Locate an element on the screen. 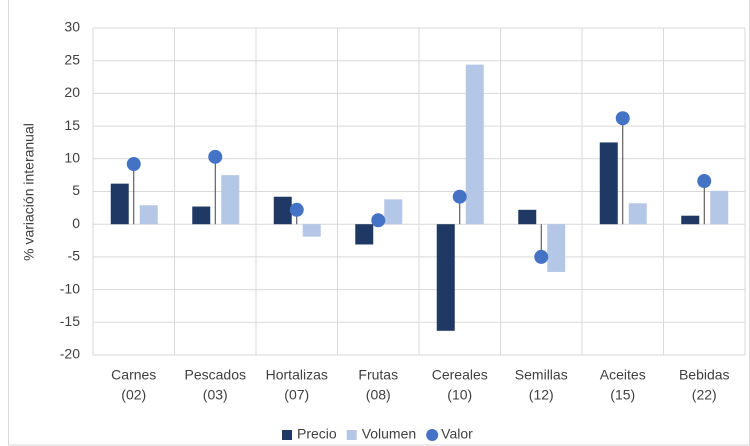 The height and width of the screenshot is (446, 750). legend-label: Volumen is located at coordinates (389, 434).